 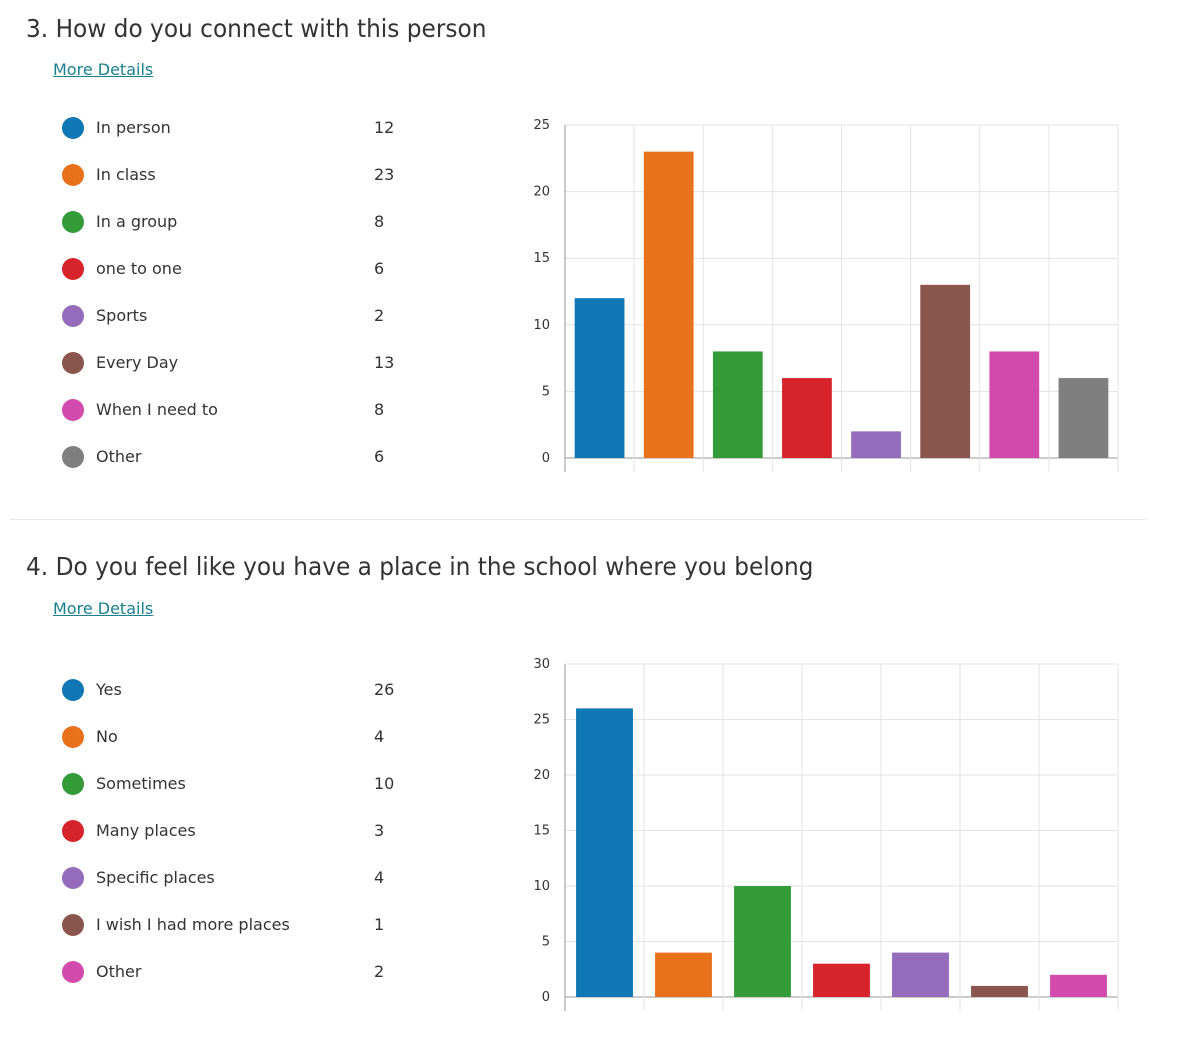 I want to click on legend-count: 1, so click(x=379, y=924).